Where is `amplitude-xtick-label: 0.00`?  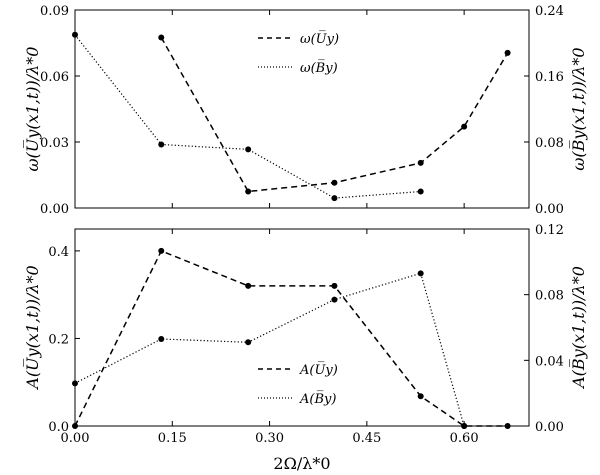 amplitude-xtick-label: 0.00 is located at coordinates (75, 438).